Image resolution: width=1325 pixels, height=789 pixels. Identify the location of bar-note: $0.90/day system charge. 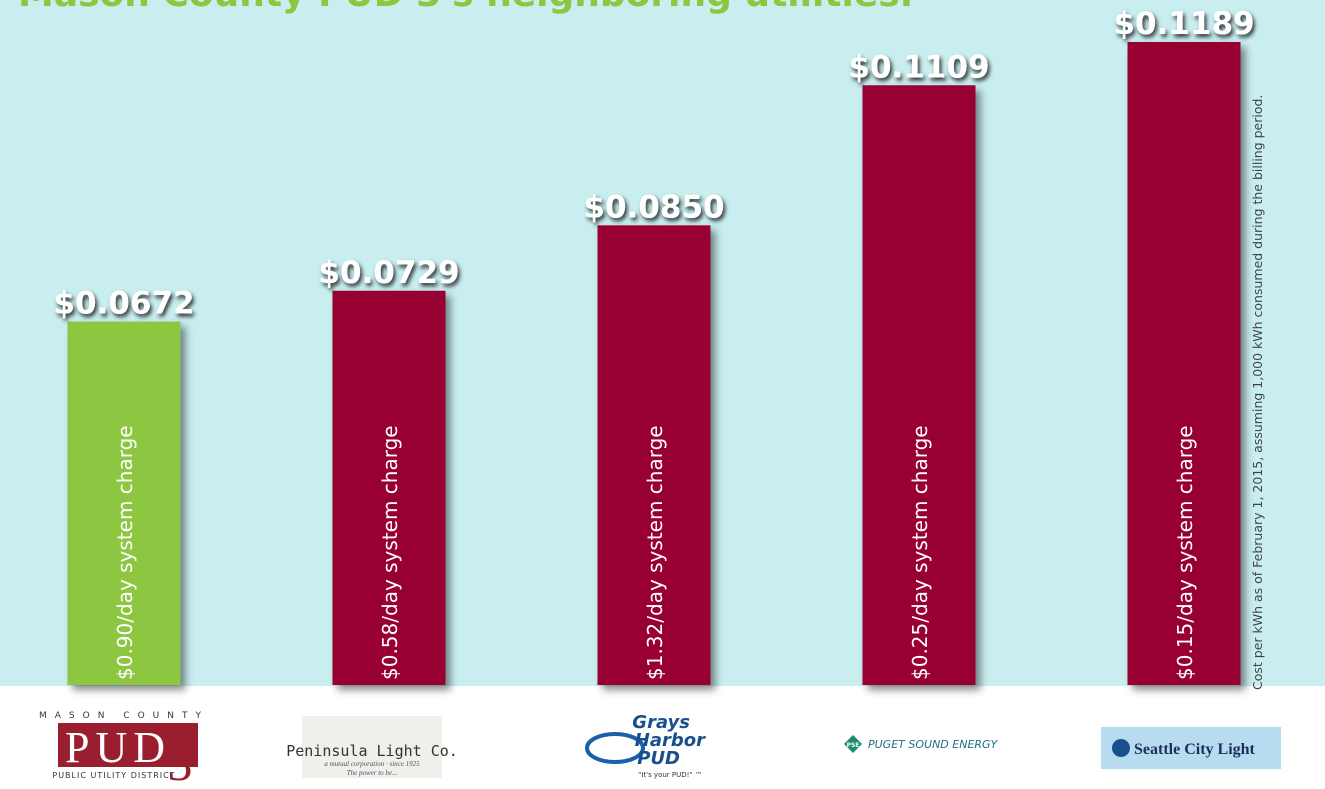
(125, 552).